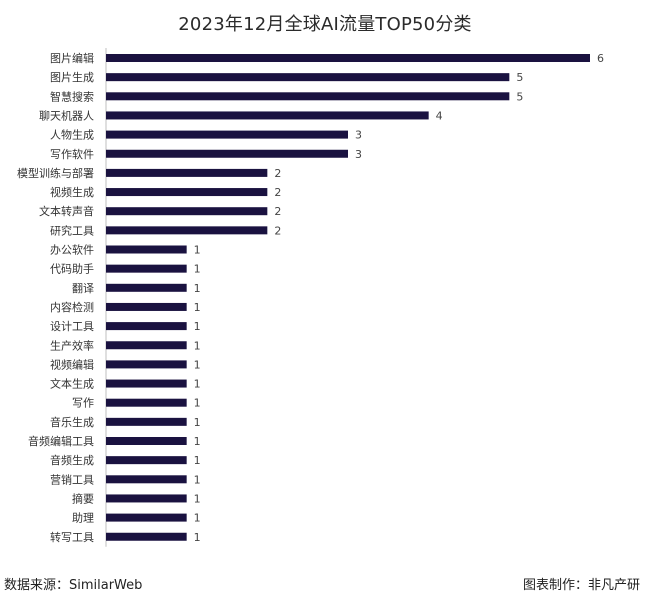 This screenshot has height=597, width=650. I want to click on category-label: 模型训练与部署, so click(55, 173).